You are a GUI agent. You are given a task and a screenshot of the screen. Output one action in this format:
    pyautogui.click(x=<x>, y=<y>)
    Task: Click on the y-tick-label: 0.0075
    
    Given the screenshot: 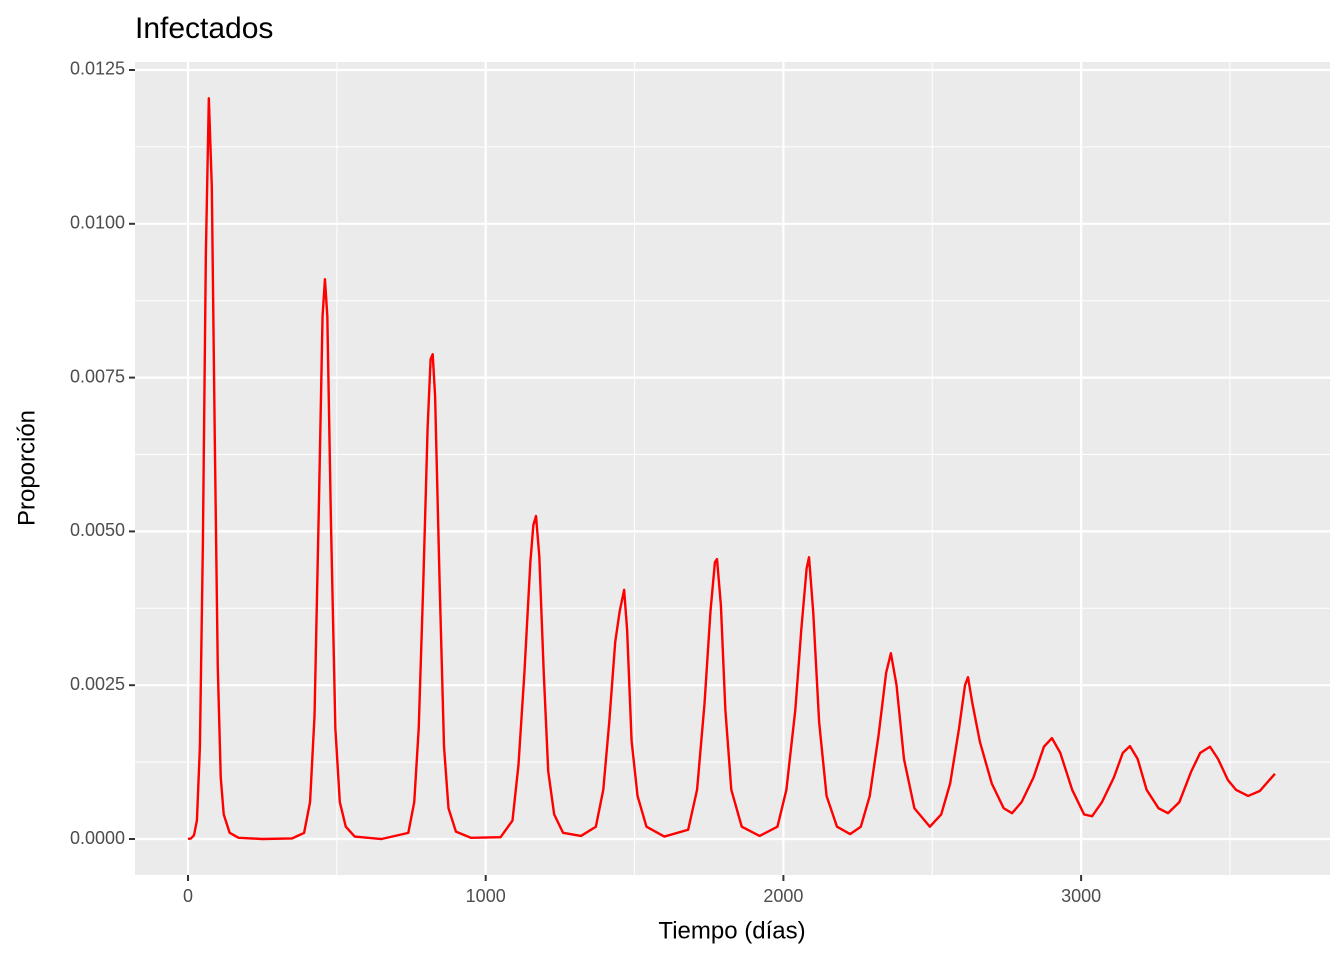 What is the action you would take?
    pyautogui.click(x=97, y=376)
    